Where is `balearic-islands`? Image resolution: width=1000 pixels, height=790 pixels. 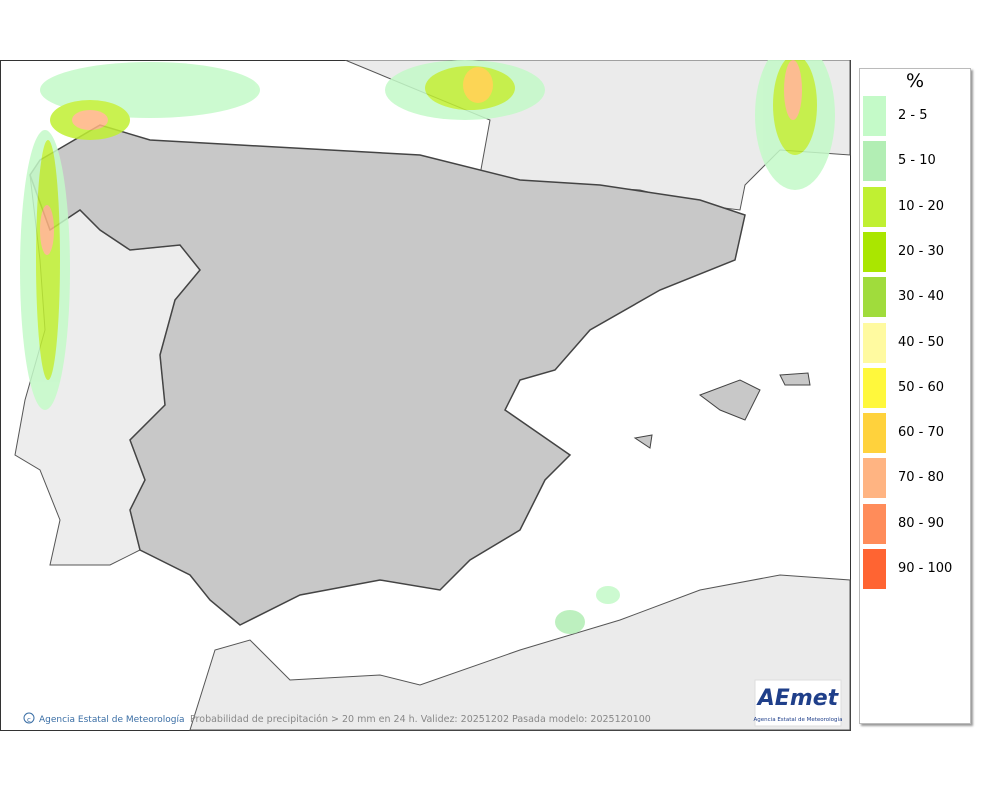
balearic-islands is located at coordinates (722, 410).